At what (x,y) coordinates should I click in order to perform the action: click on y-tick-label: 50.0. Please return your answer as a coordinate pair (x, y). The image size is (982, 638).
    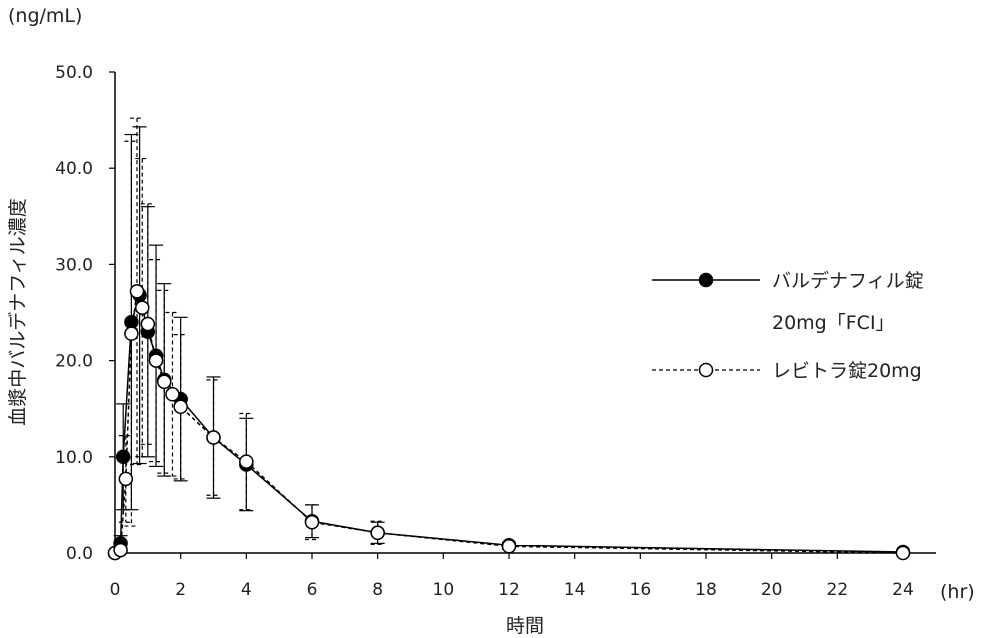
    Looking at the image, I should click on (74, 73).